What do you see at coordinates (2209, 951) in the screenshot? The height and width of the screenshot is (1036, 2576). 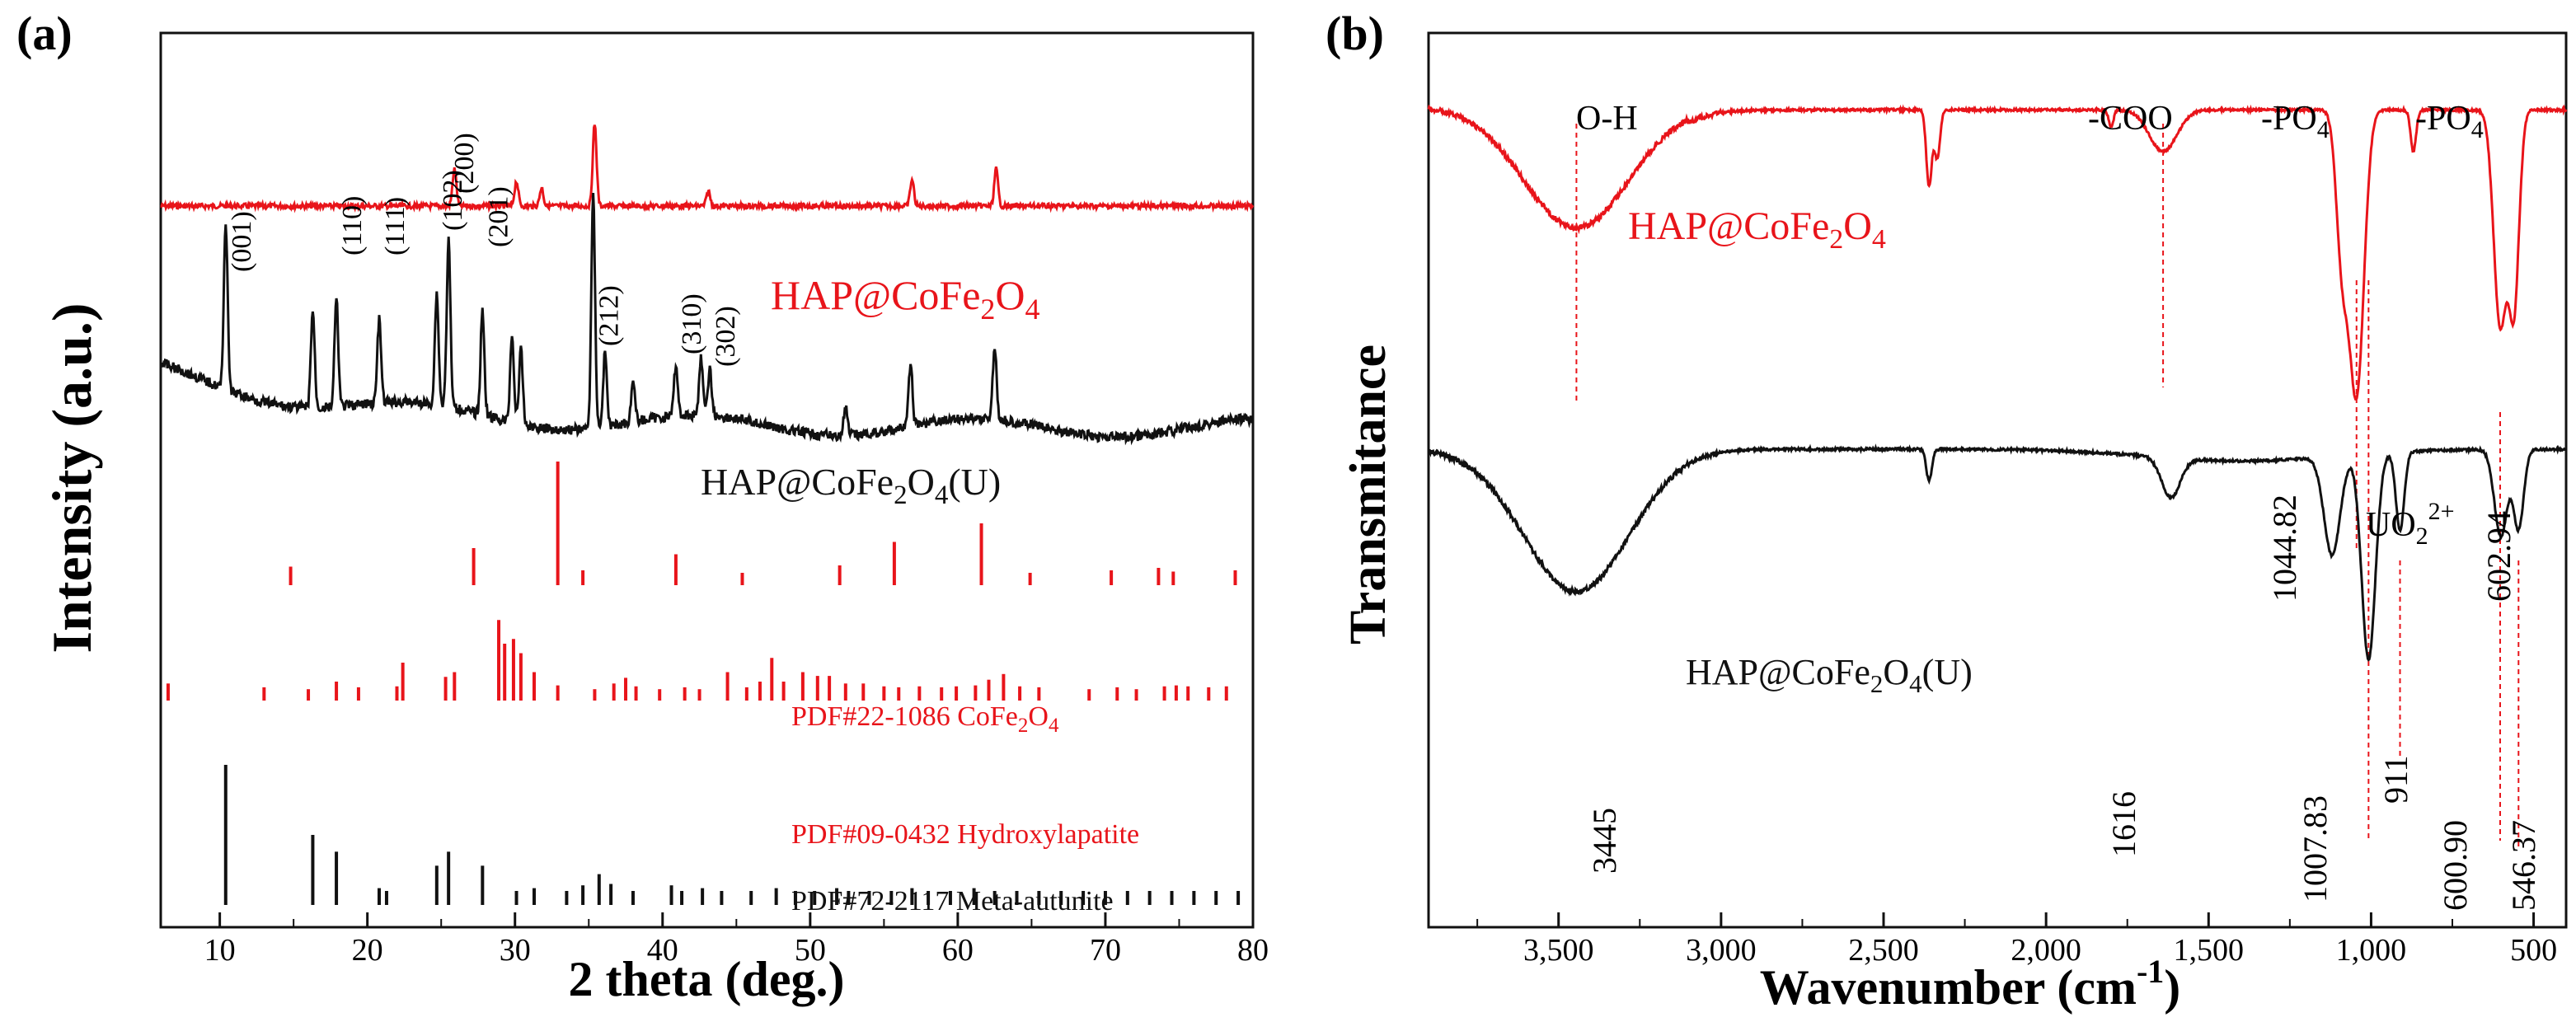 I see `b-xtick-label: 1,500` at bounding box center [2209, 951].